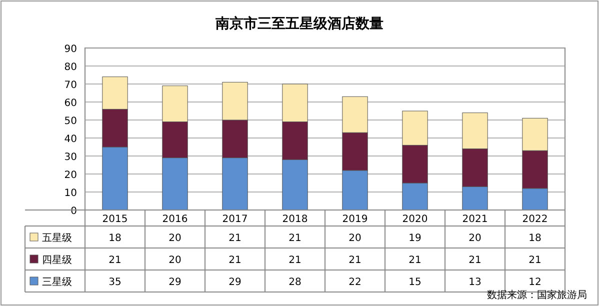  I want to click on y-tick-label: 10, so click(70, 193).